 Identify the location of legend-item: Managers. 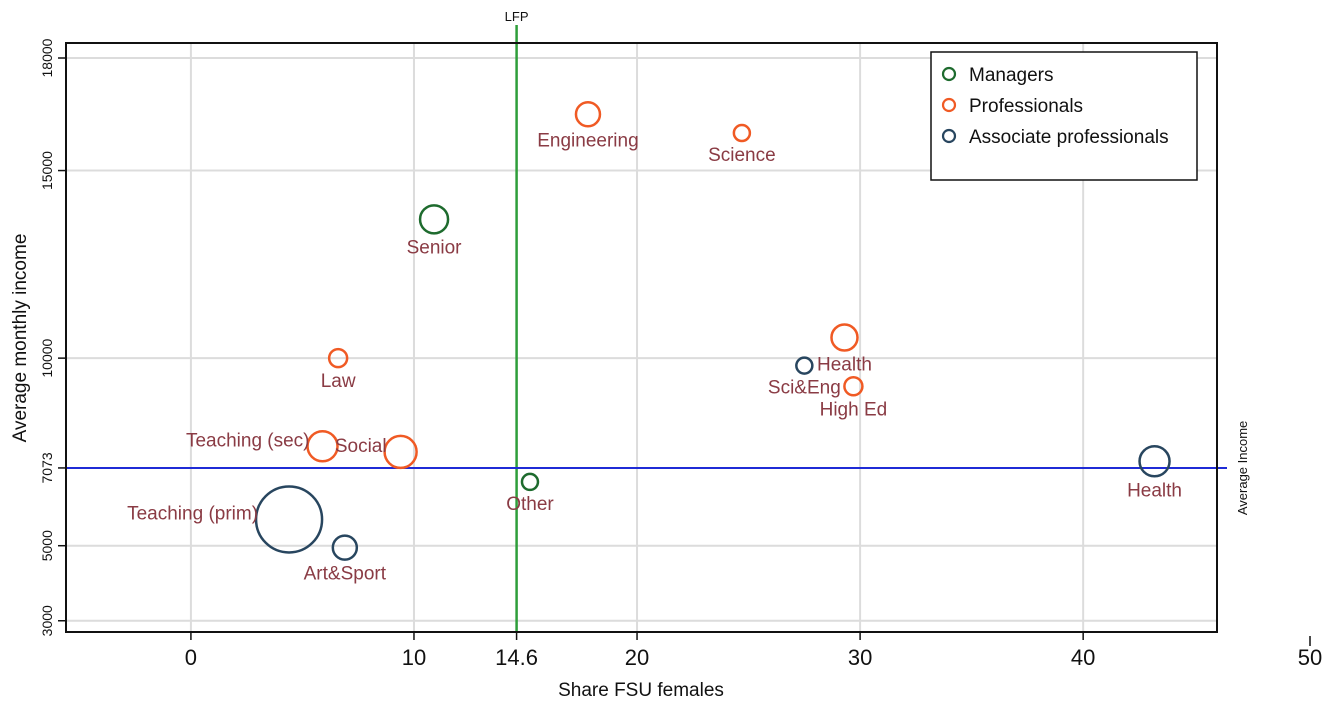
(1011, 75).